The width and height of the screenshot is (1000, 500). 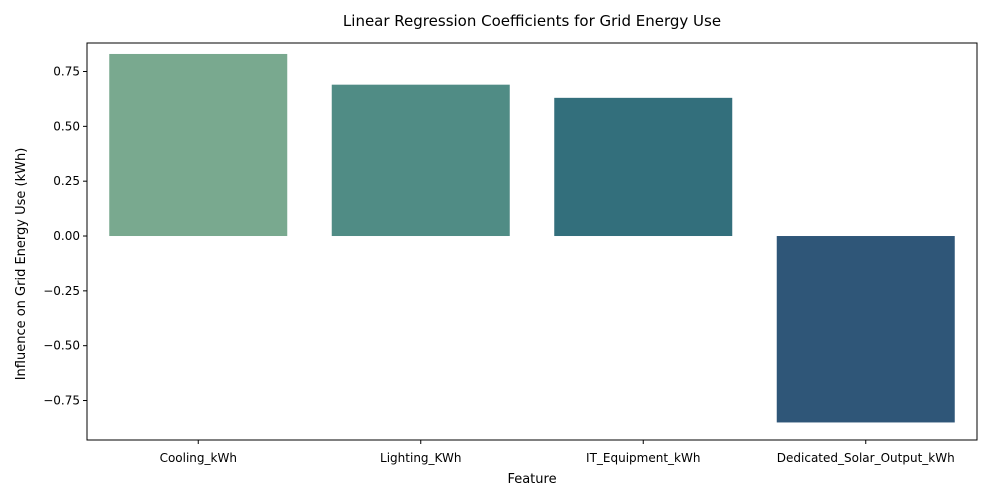 I want to click on y-tick-label: −0.25, so click(x=61, y=291).